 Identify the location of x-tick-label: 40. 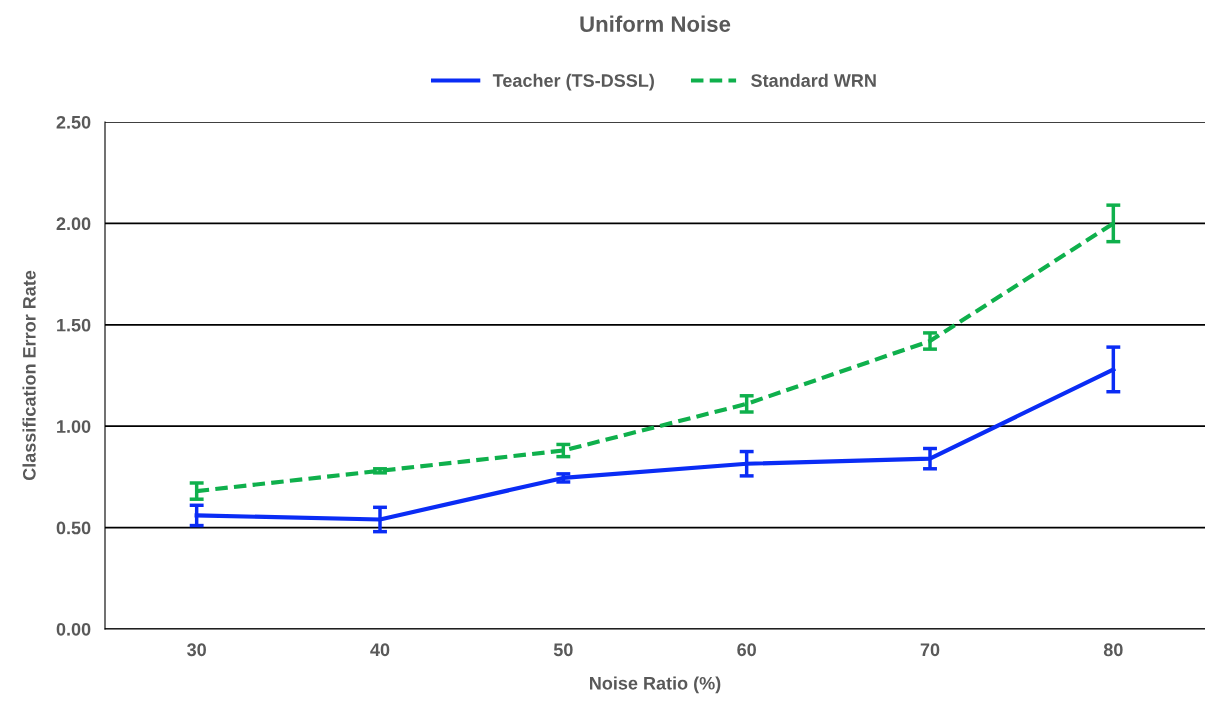
(380, 650).